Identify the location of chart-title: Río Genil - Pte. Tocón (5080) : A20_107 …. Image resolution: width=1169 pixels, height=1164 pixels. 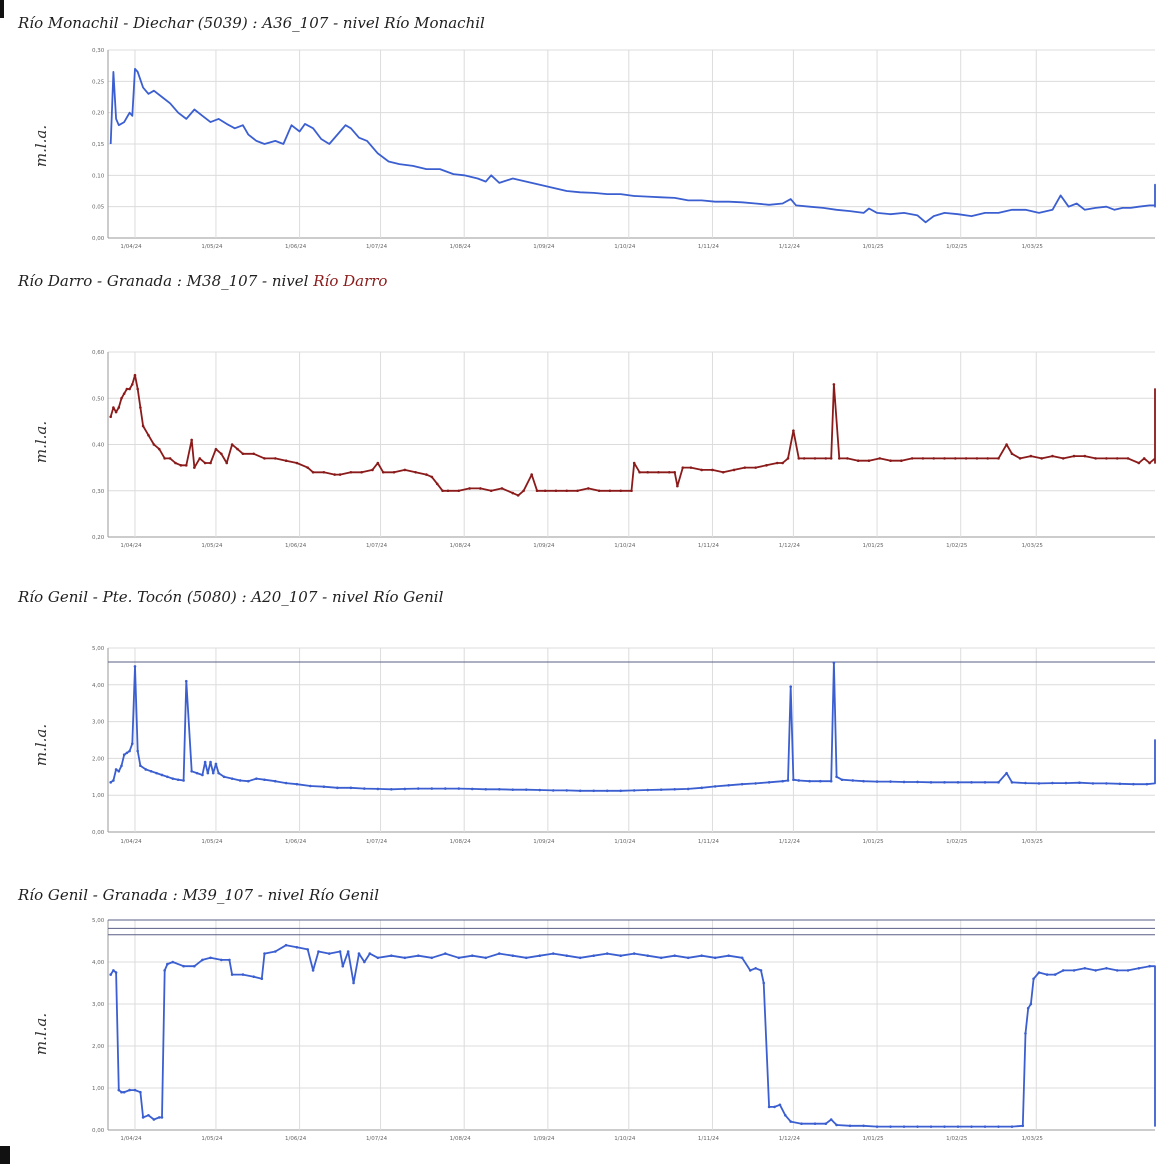
(231, 597).